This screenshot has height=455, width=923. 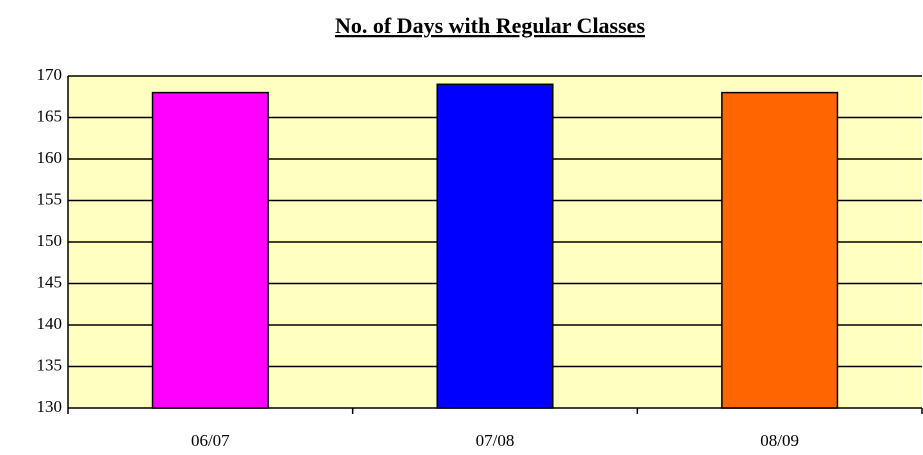 I want to click on y-tick-label: 130, so click(x=50, y=406).